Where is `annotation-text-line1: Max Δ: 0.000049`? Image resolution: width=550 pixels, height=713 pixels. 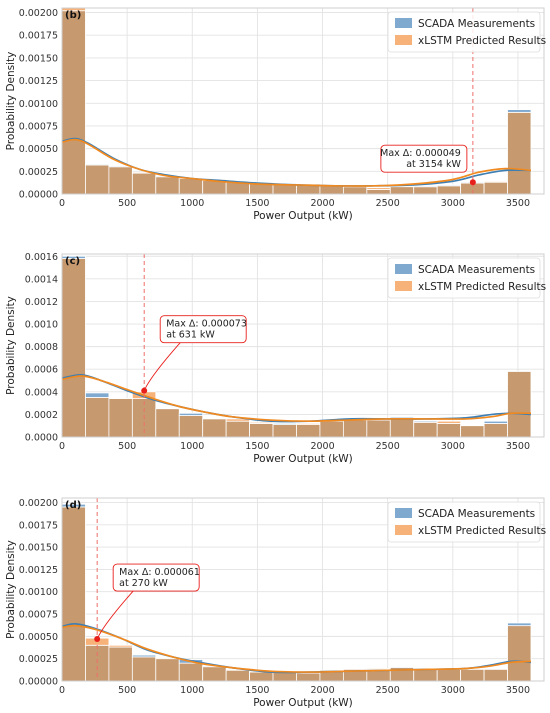
annotation-text-line1: Max Δ: 0.000049 is located at coordinates (420, 153).